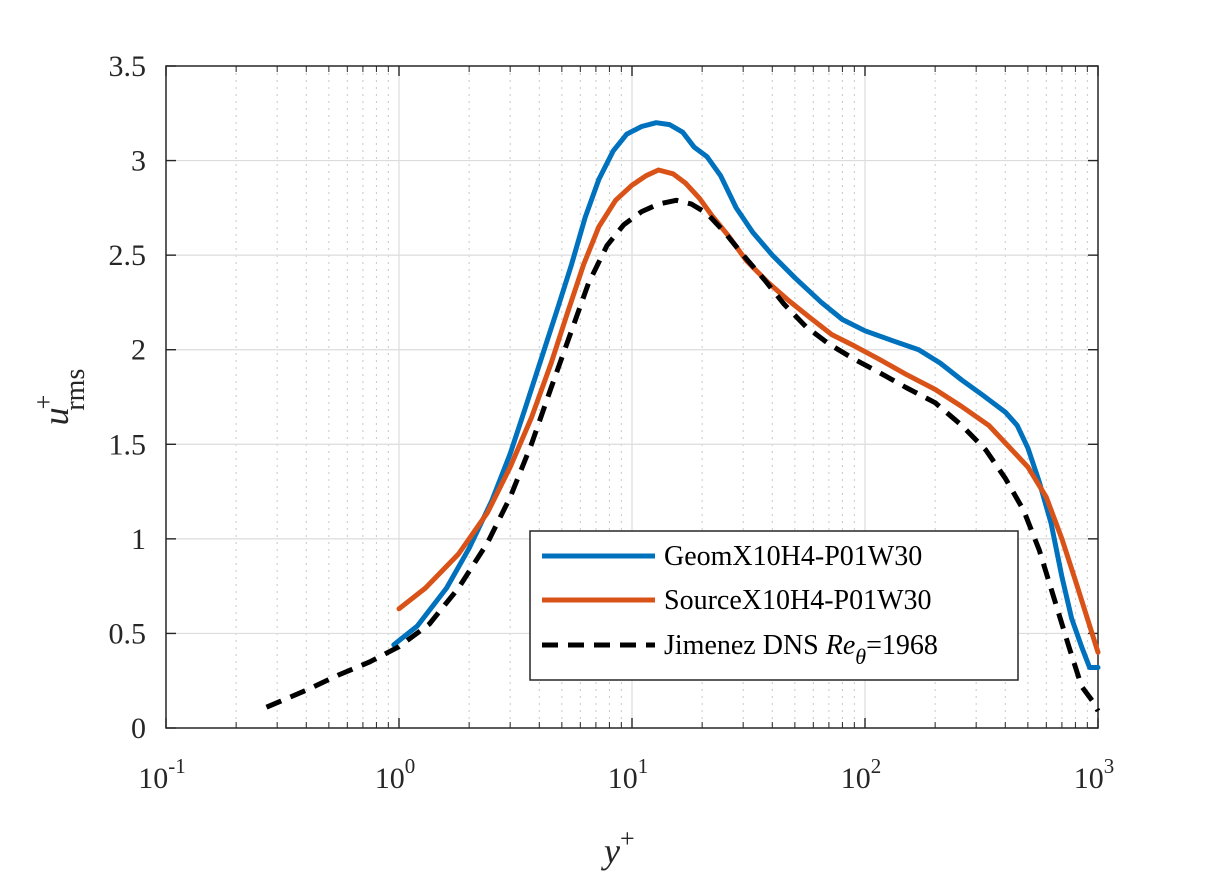 The height and width of the screenshot is (888, 1218). Describe the element at coordinates (138, 728) in the screenshot. I see `y-tick-label: 0` at that location.